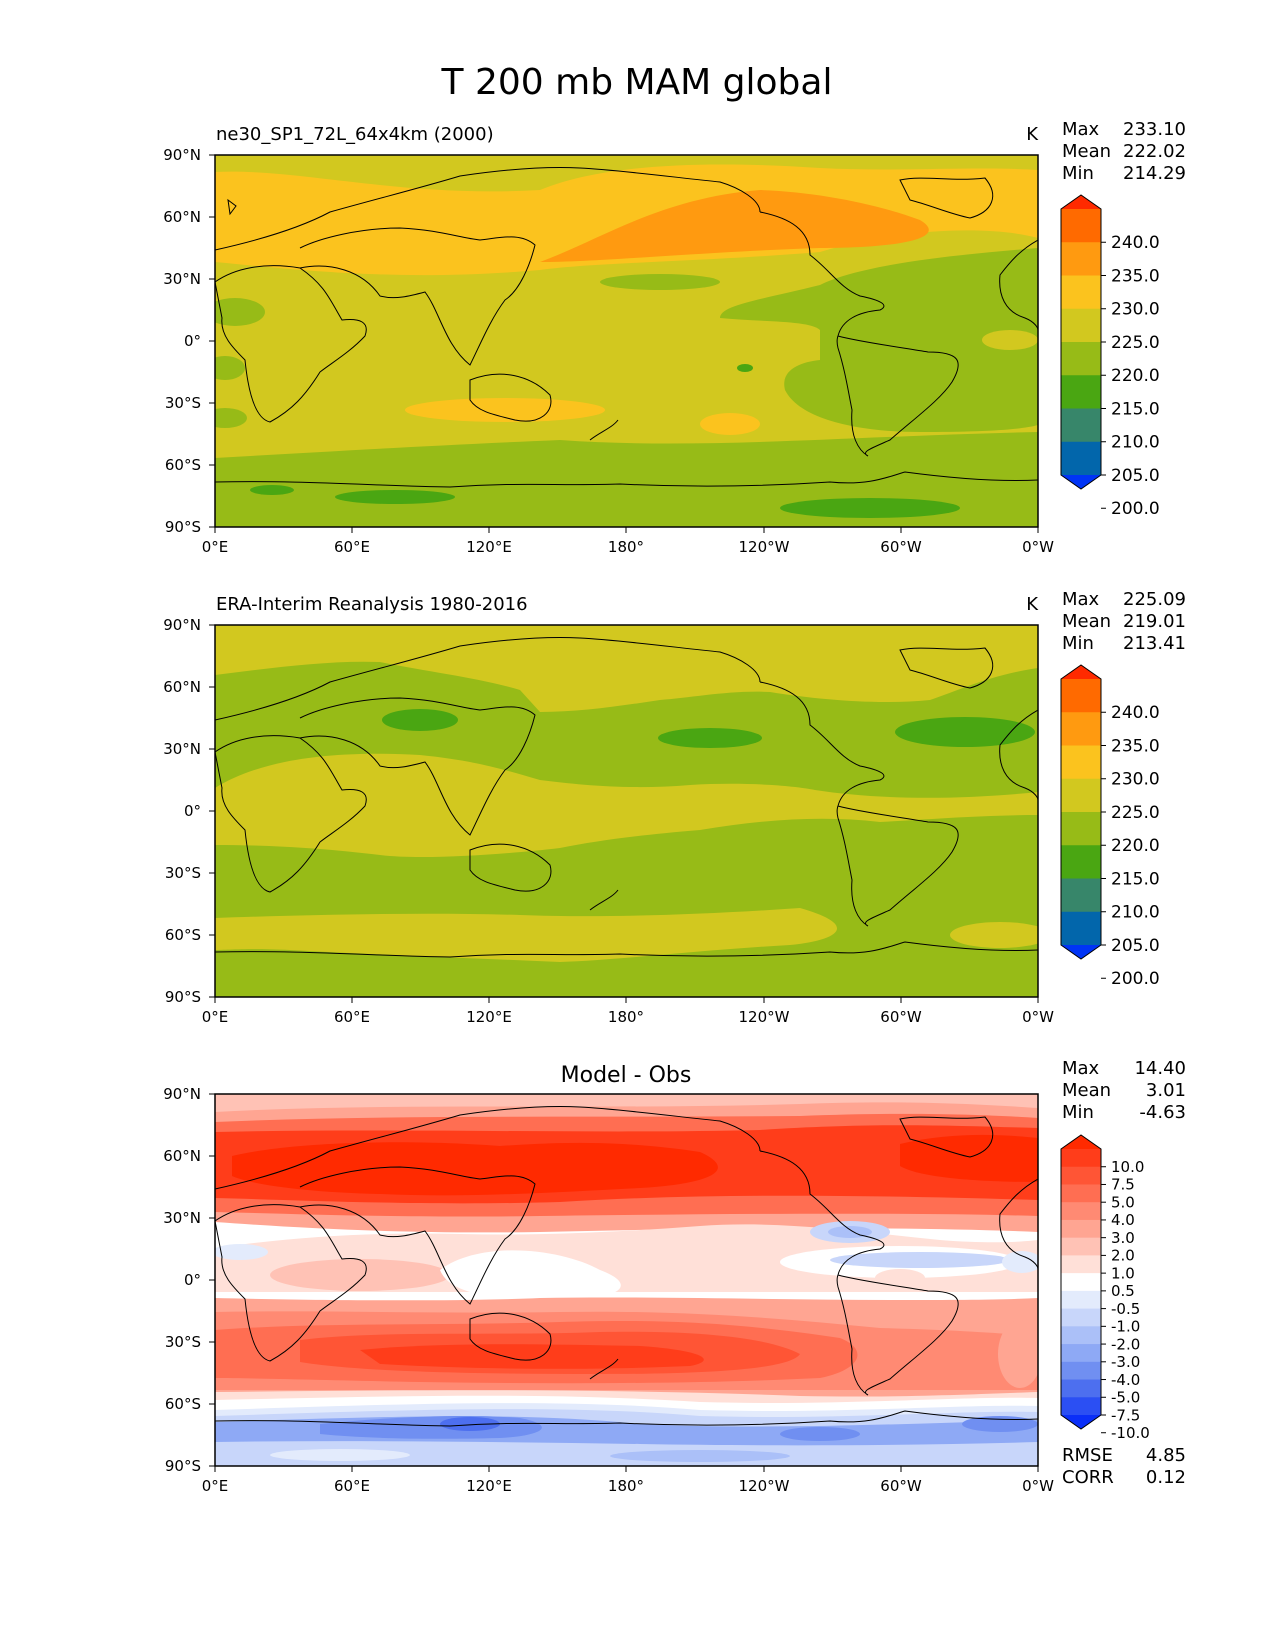  What do you see at coordinates (1125, 1415) in the screenshot?
I see `colorbar-tick-label: -7.5` at bounding box center [1125, 1415].